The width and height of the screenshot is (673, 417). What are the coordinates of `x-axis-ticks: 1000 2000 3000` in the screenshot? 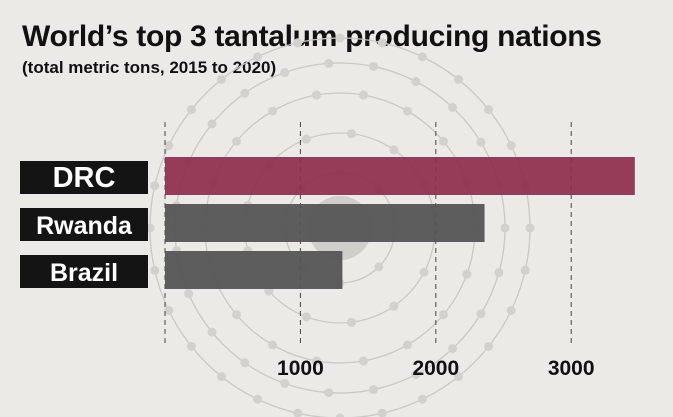 It's located at (436, 368).